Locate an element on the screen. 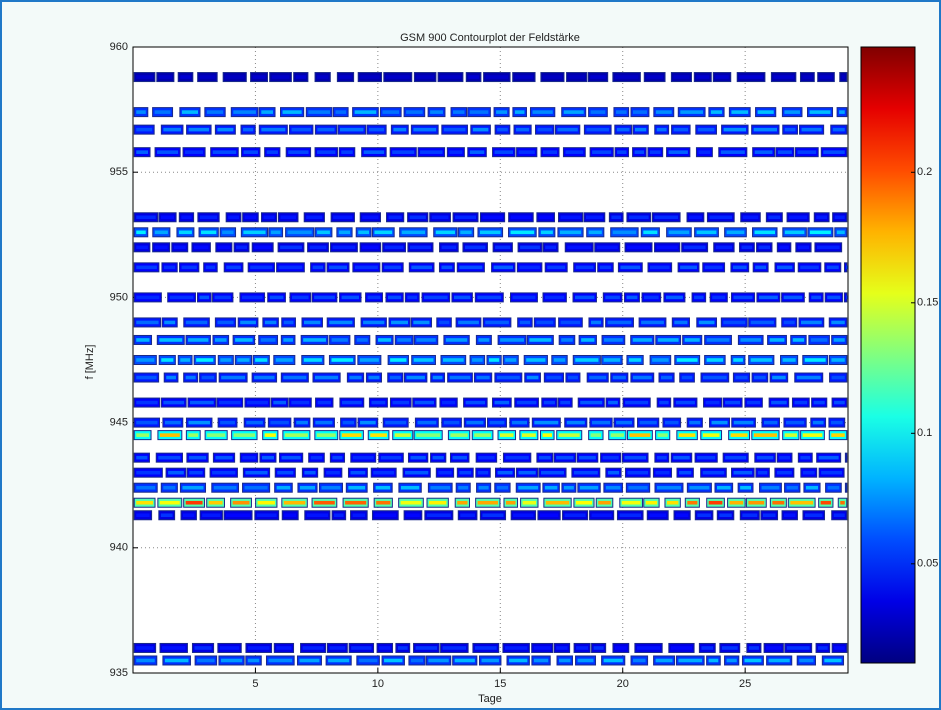 The height and width of the screenshot is (710, 941). y-axis-label: f [MHz] is located at coordinates (90, 362).